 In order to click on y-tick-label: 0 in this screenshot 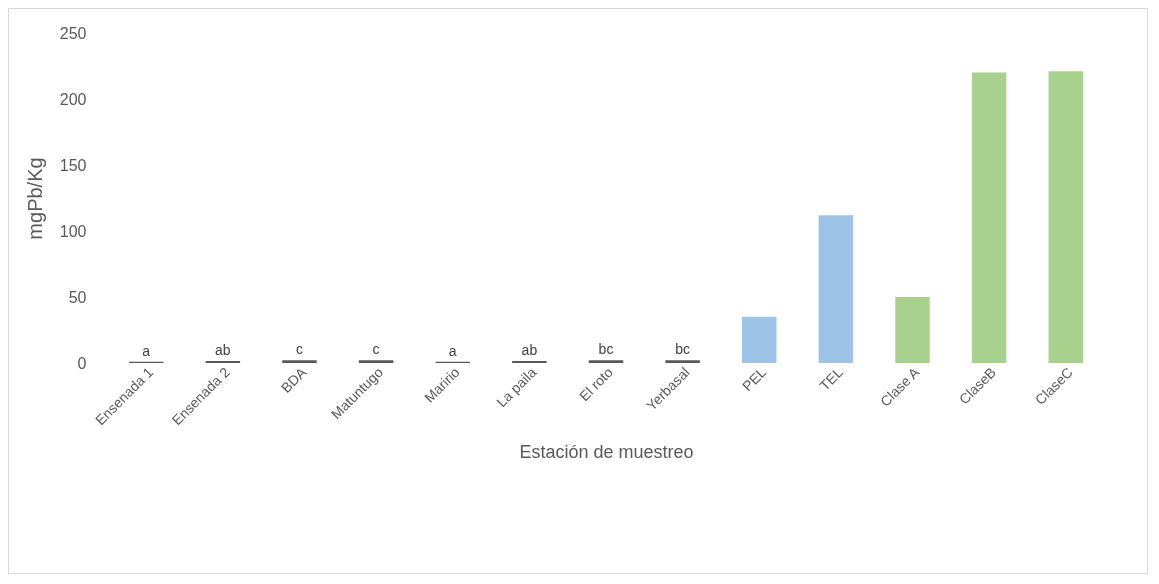, I will do `click(82, 363)`.